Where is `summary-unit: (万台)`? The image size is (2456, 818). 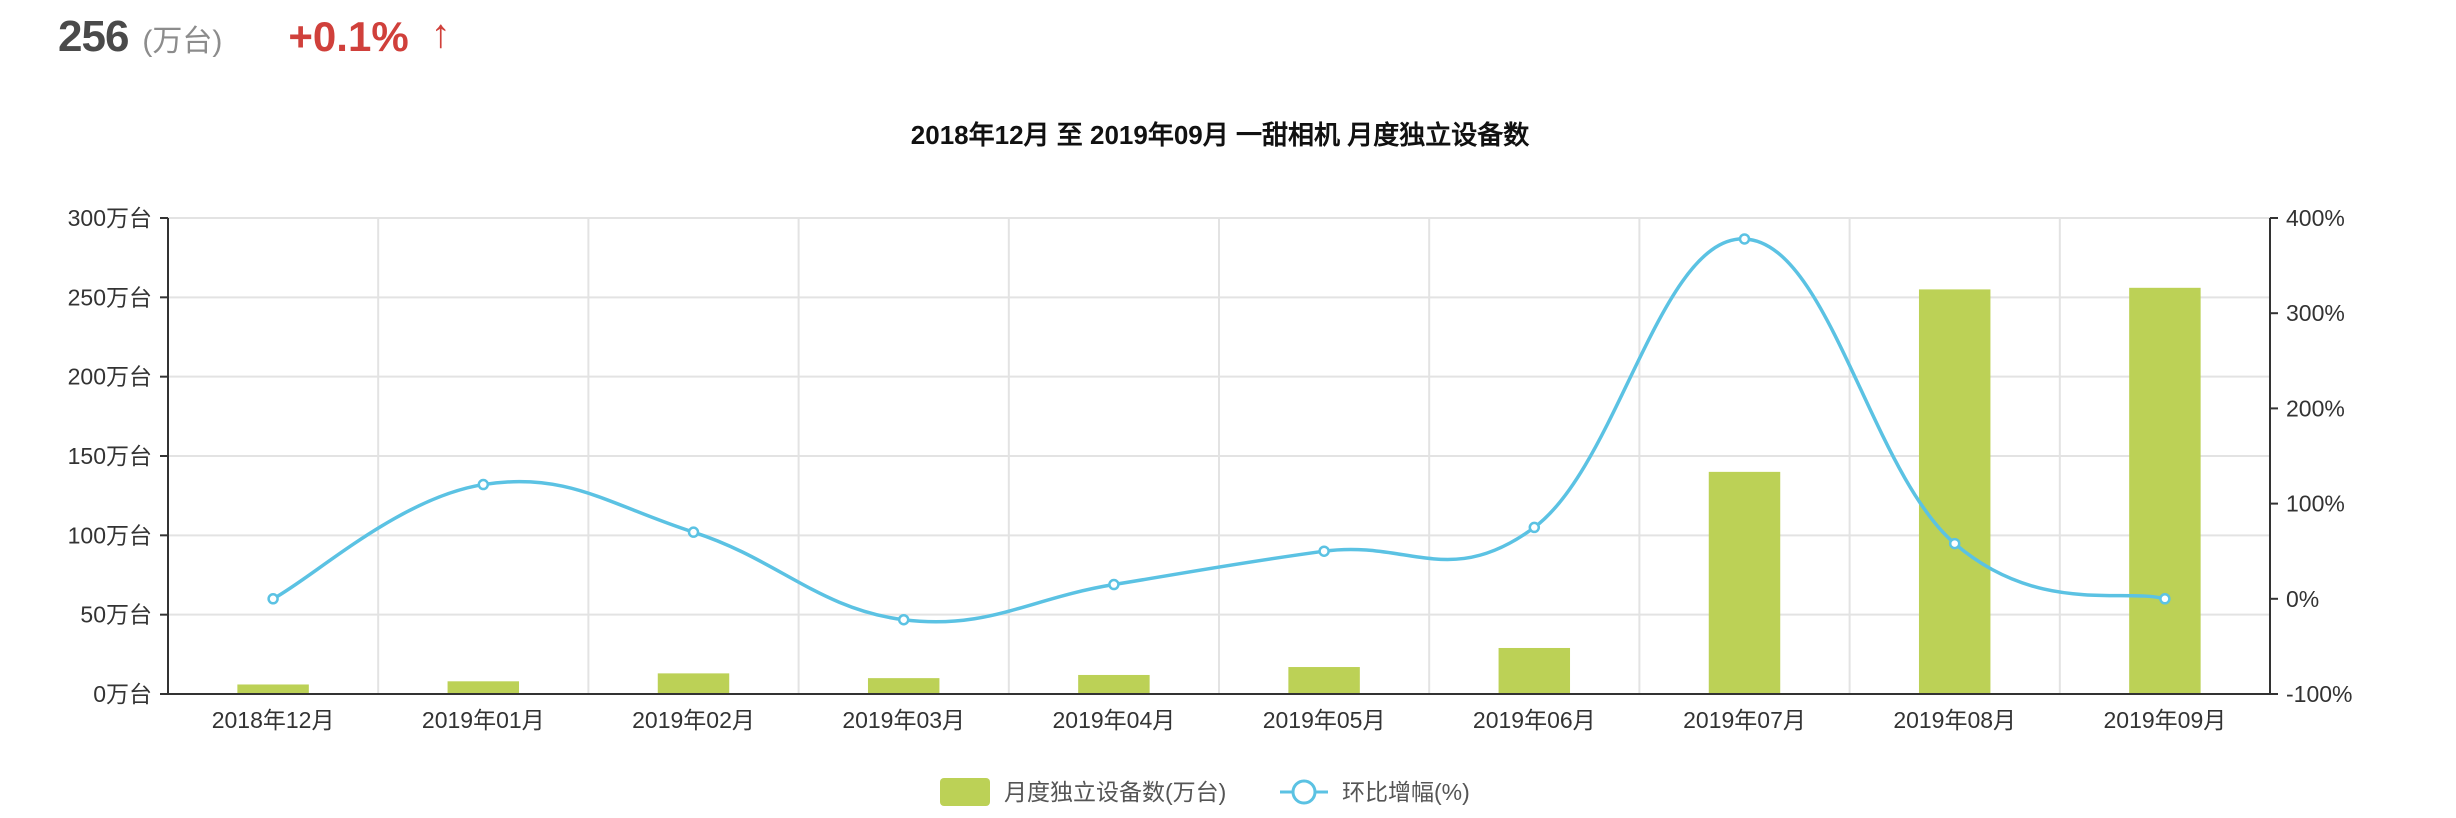
summary-unit: (万台) is located at coordinates (182, 41).